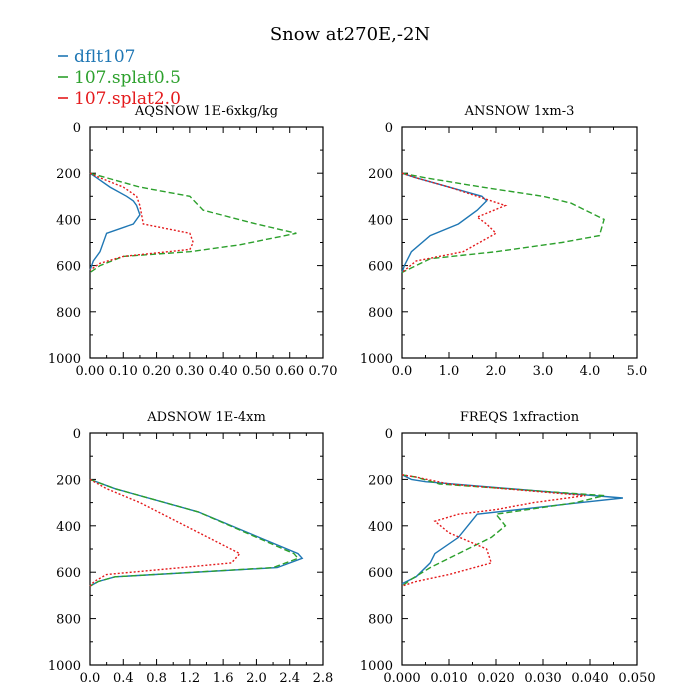 Image resolution: width=700 pixels, height=700 pixels. Describe the element at coordinates (127, 99) in the screenshot. I see `legend-label: 107.splat2.0` at that location.